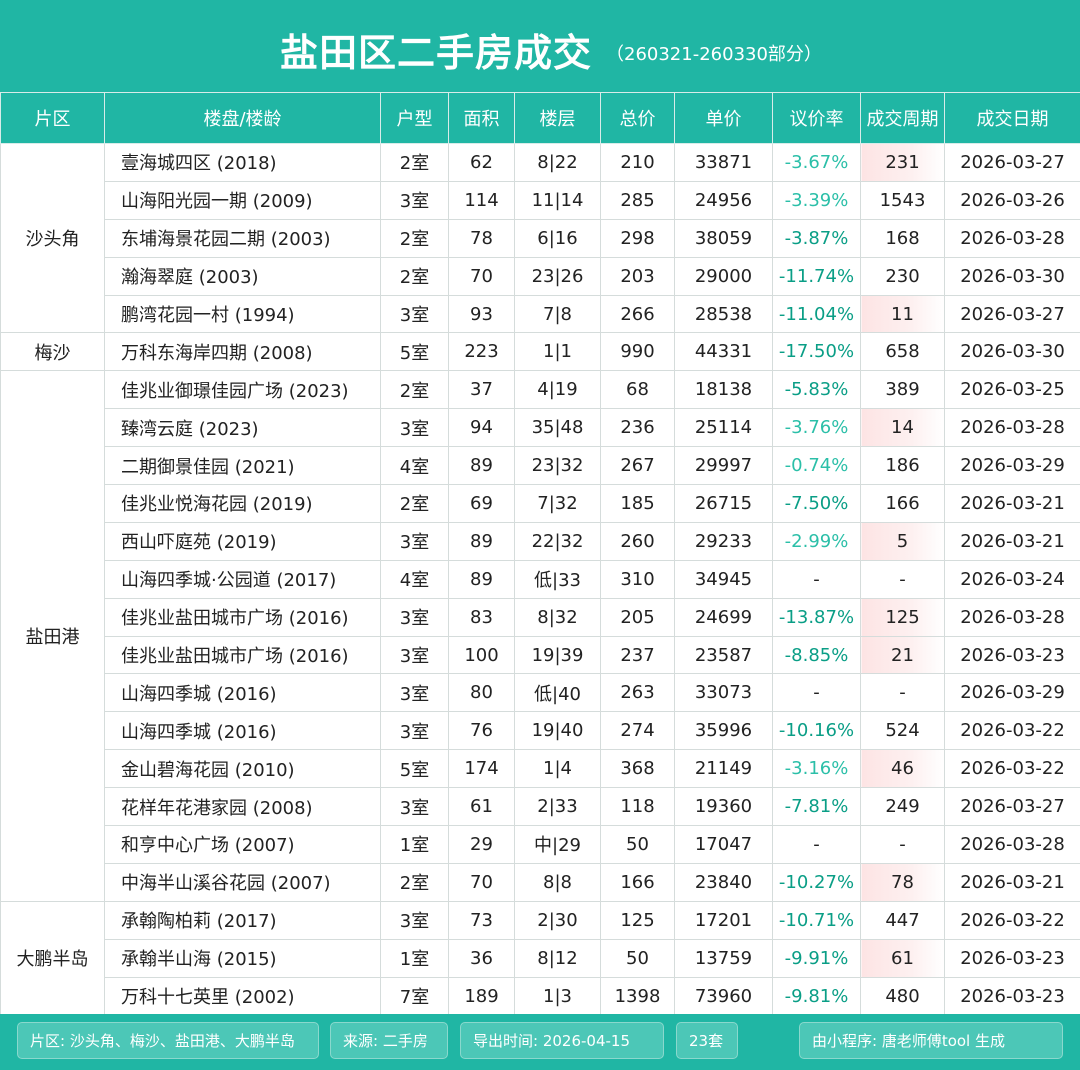  What do you see at coordinates (816, 882) in the screenshot?
I see `discount-rate-cell: -10.27%` at bounding box center [816, 882].